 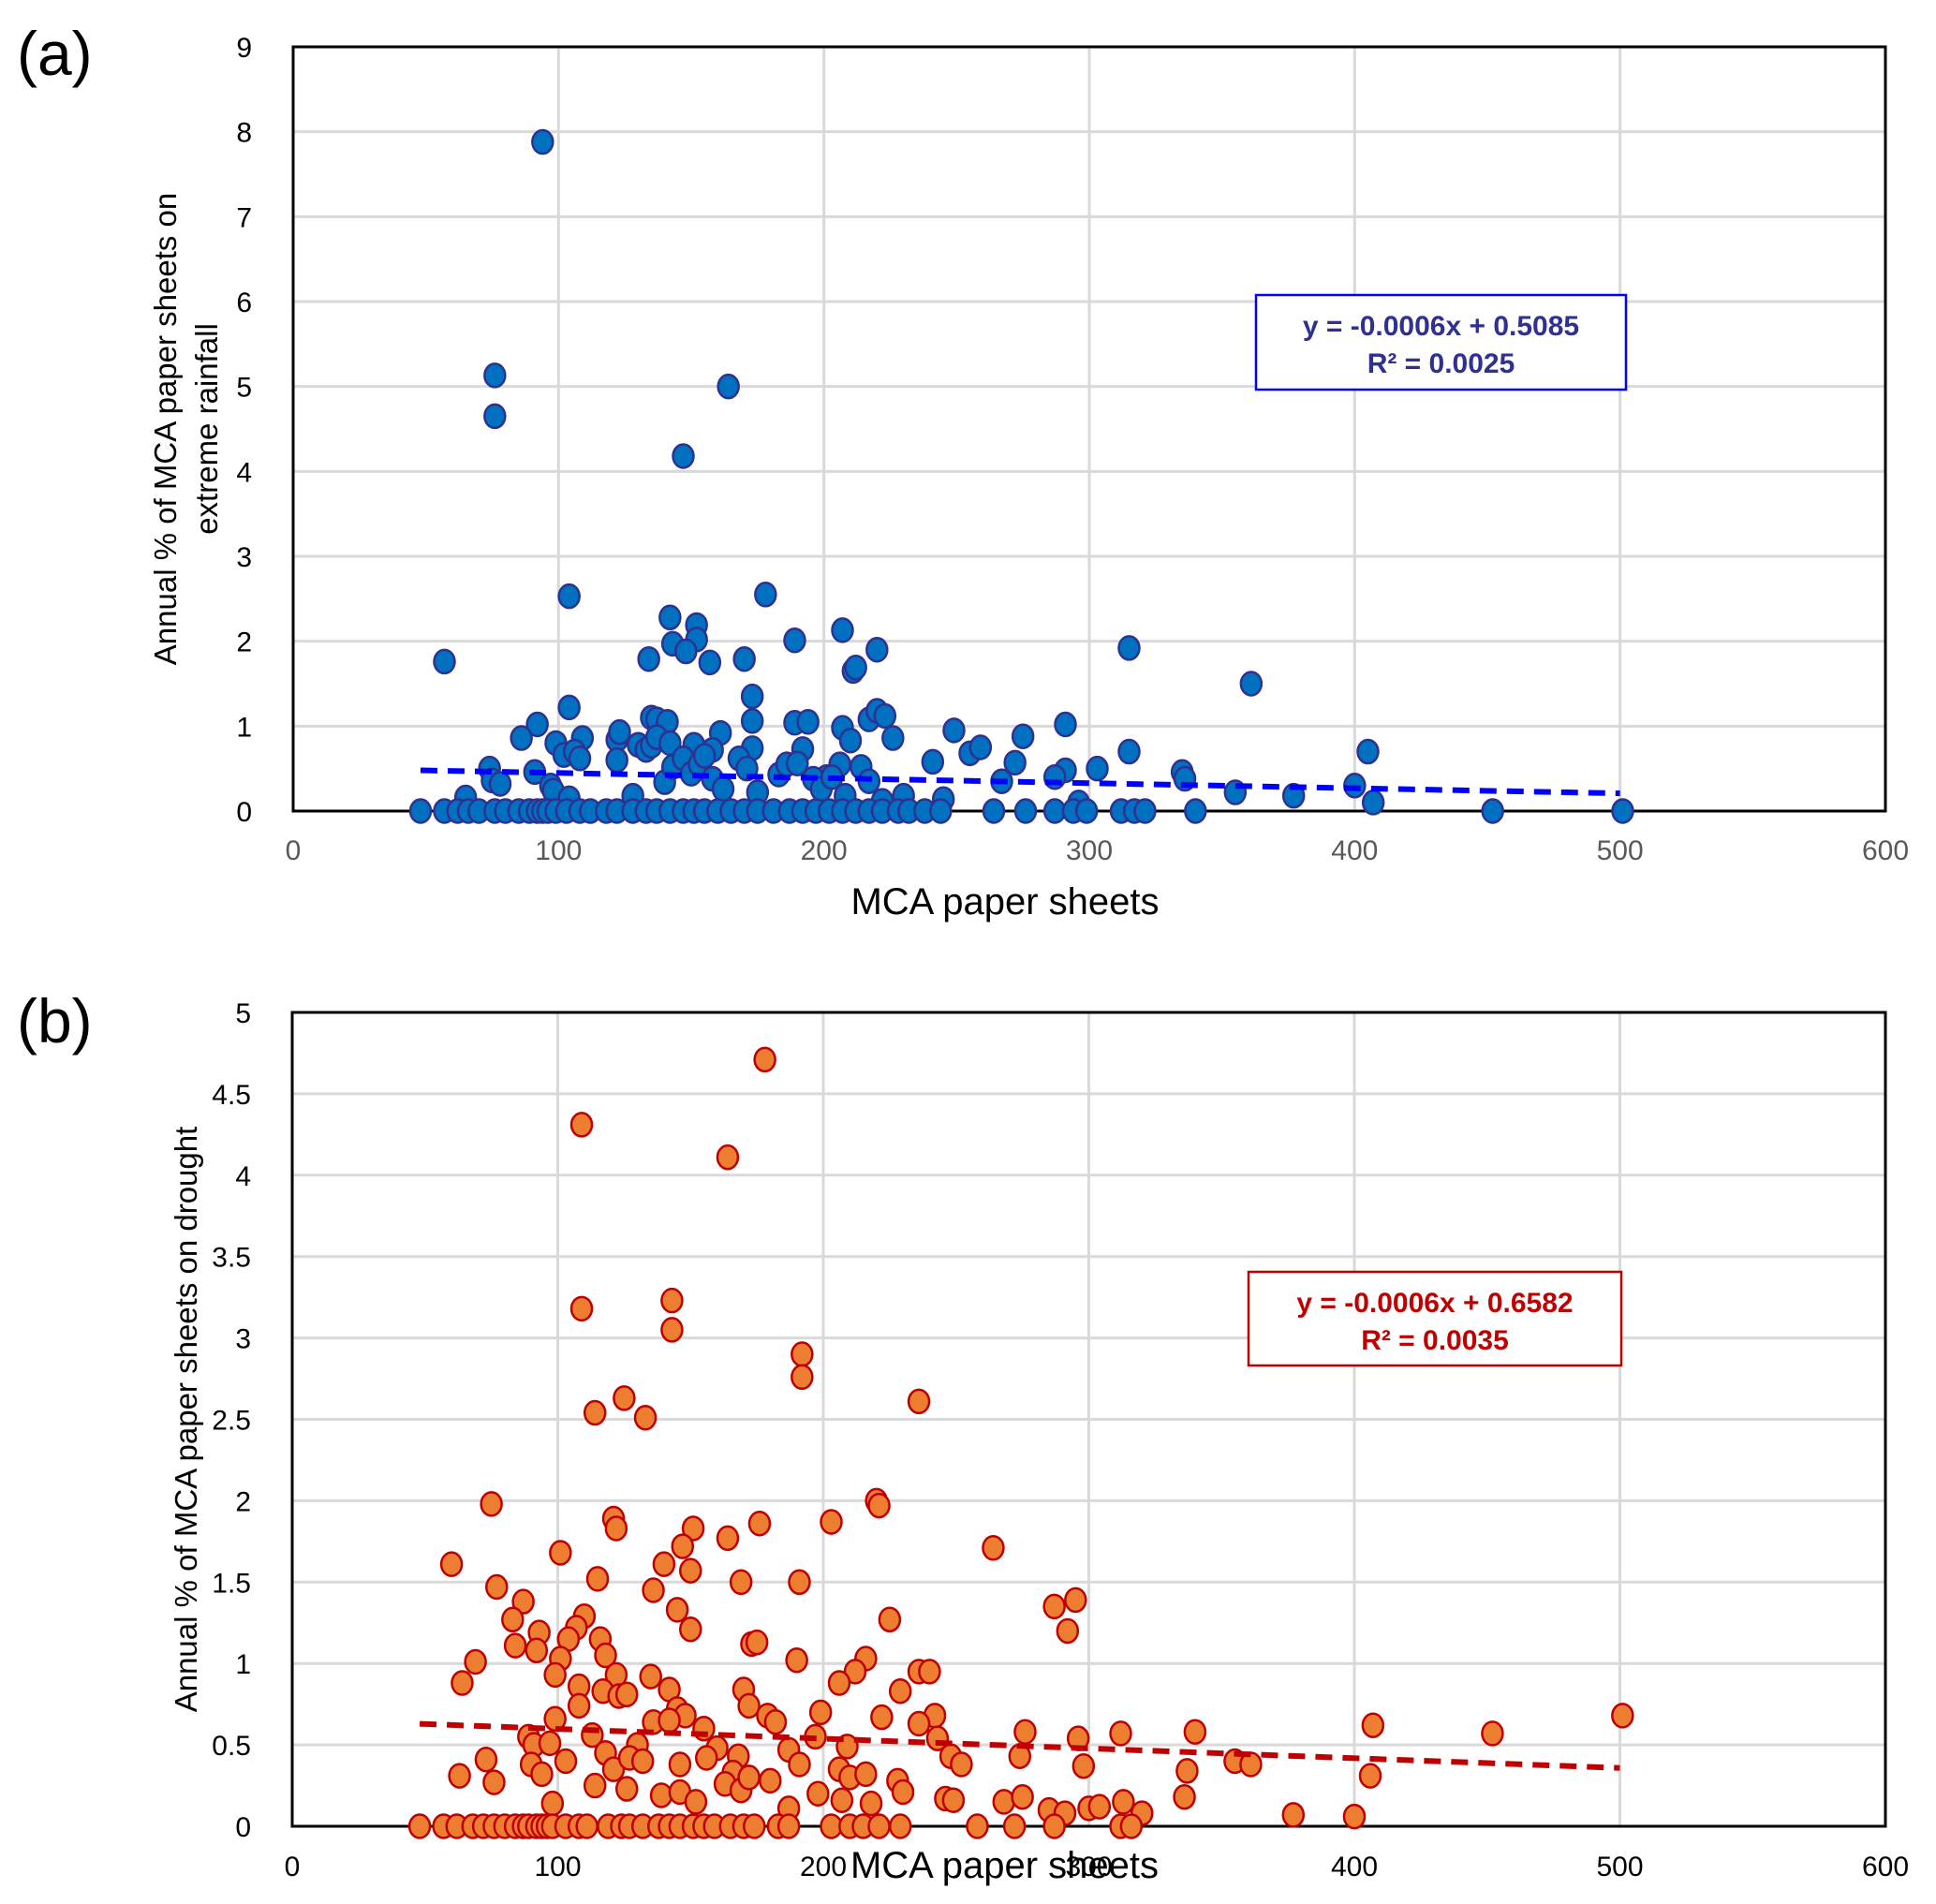 What do you see at coordinates (244, 728) in the screenshot?
I see `y-tick-label: 1` at bounding box center [244, 728].